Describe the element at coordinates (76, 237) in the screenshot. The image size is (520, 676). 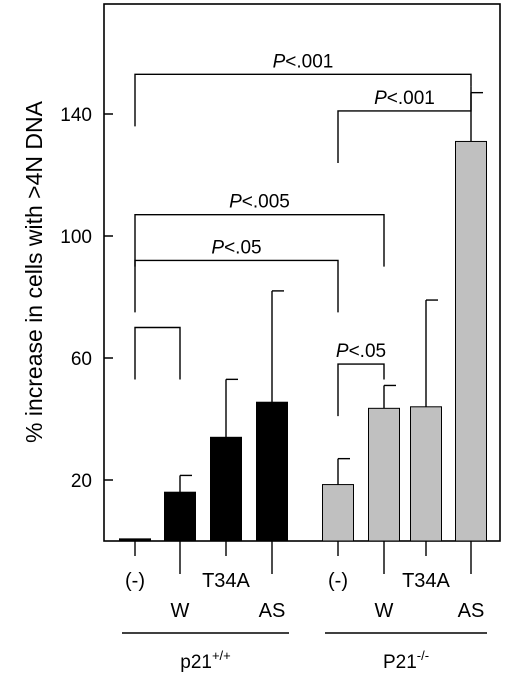
I see `y-tick-label: 100` at that location.